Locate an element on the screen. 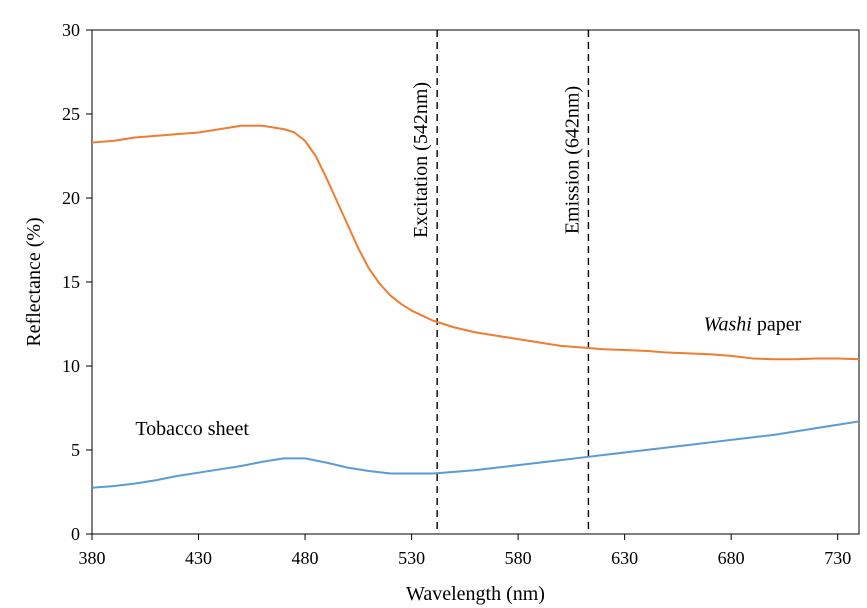 This screenshot has width=867, height=608. x-tick-label: 380 is located at coordinates (92, 558).